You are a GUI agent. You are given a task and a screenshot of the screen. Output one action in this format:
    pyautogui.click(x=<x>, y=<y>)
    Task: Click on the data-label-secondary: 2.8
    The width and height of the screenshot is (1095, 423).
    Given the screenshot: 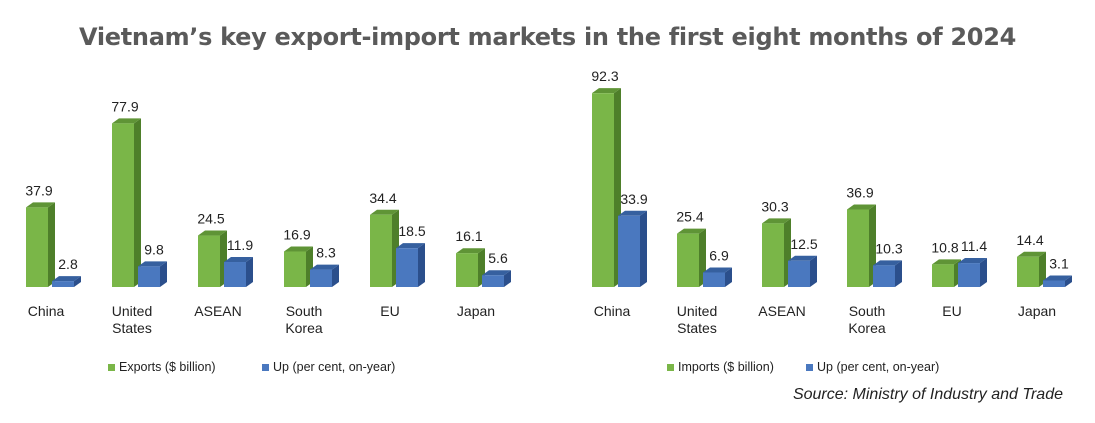 What is the action you would take?
    pyautogui.click(x=68, y=264)
    